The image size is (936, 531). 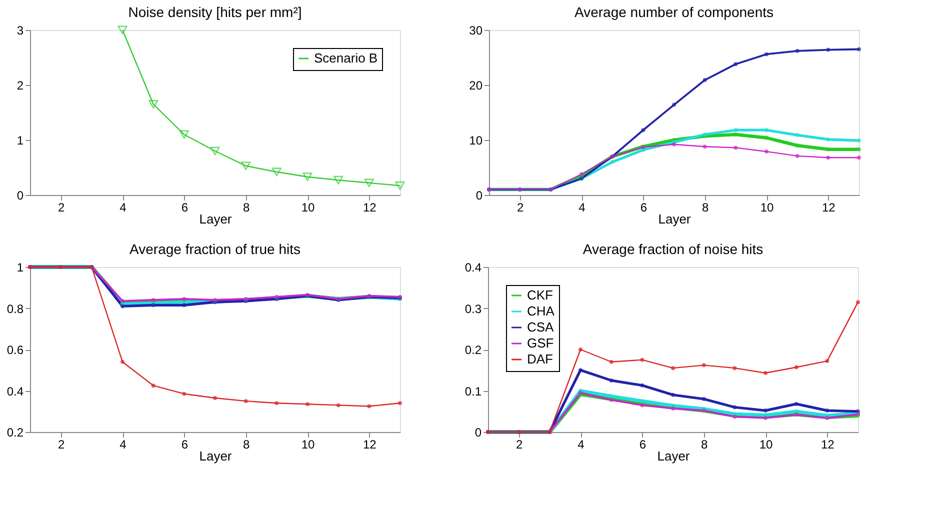 What do you see at coordinates (673, 249) in the screenshot?
I see `chart-title: Average fraction of noise hits` at bounding box center [673, 249].